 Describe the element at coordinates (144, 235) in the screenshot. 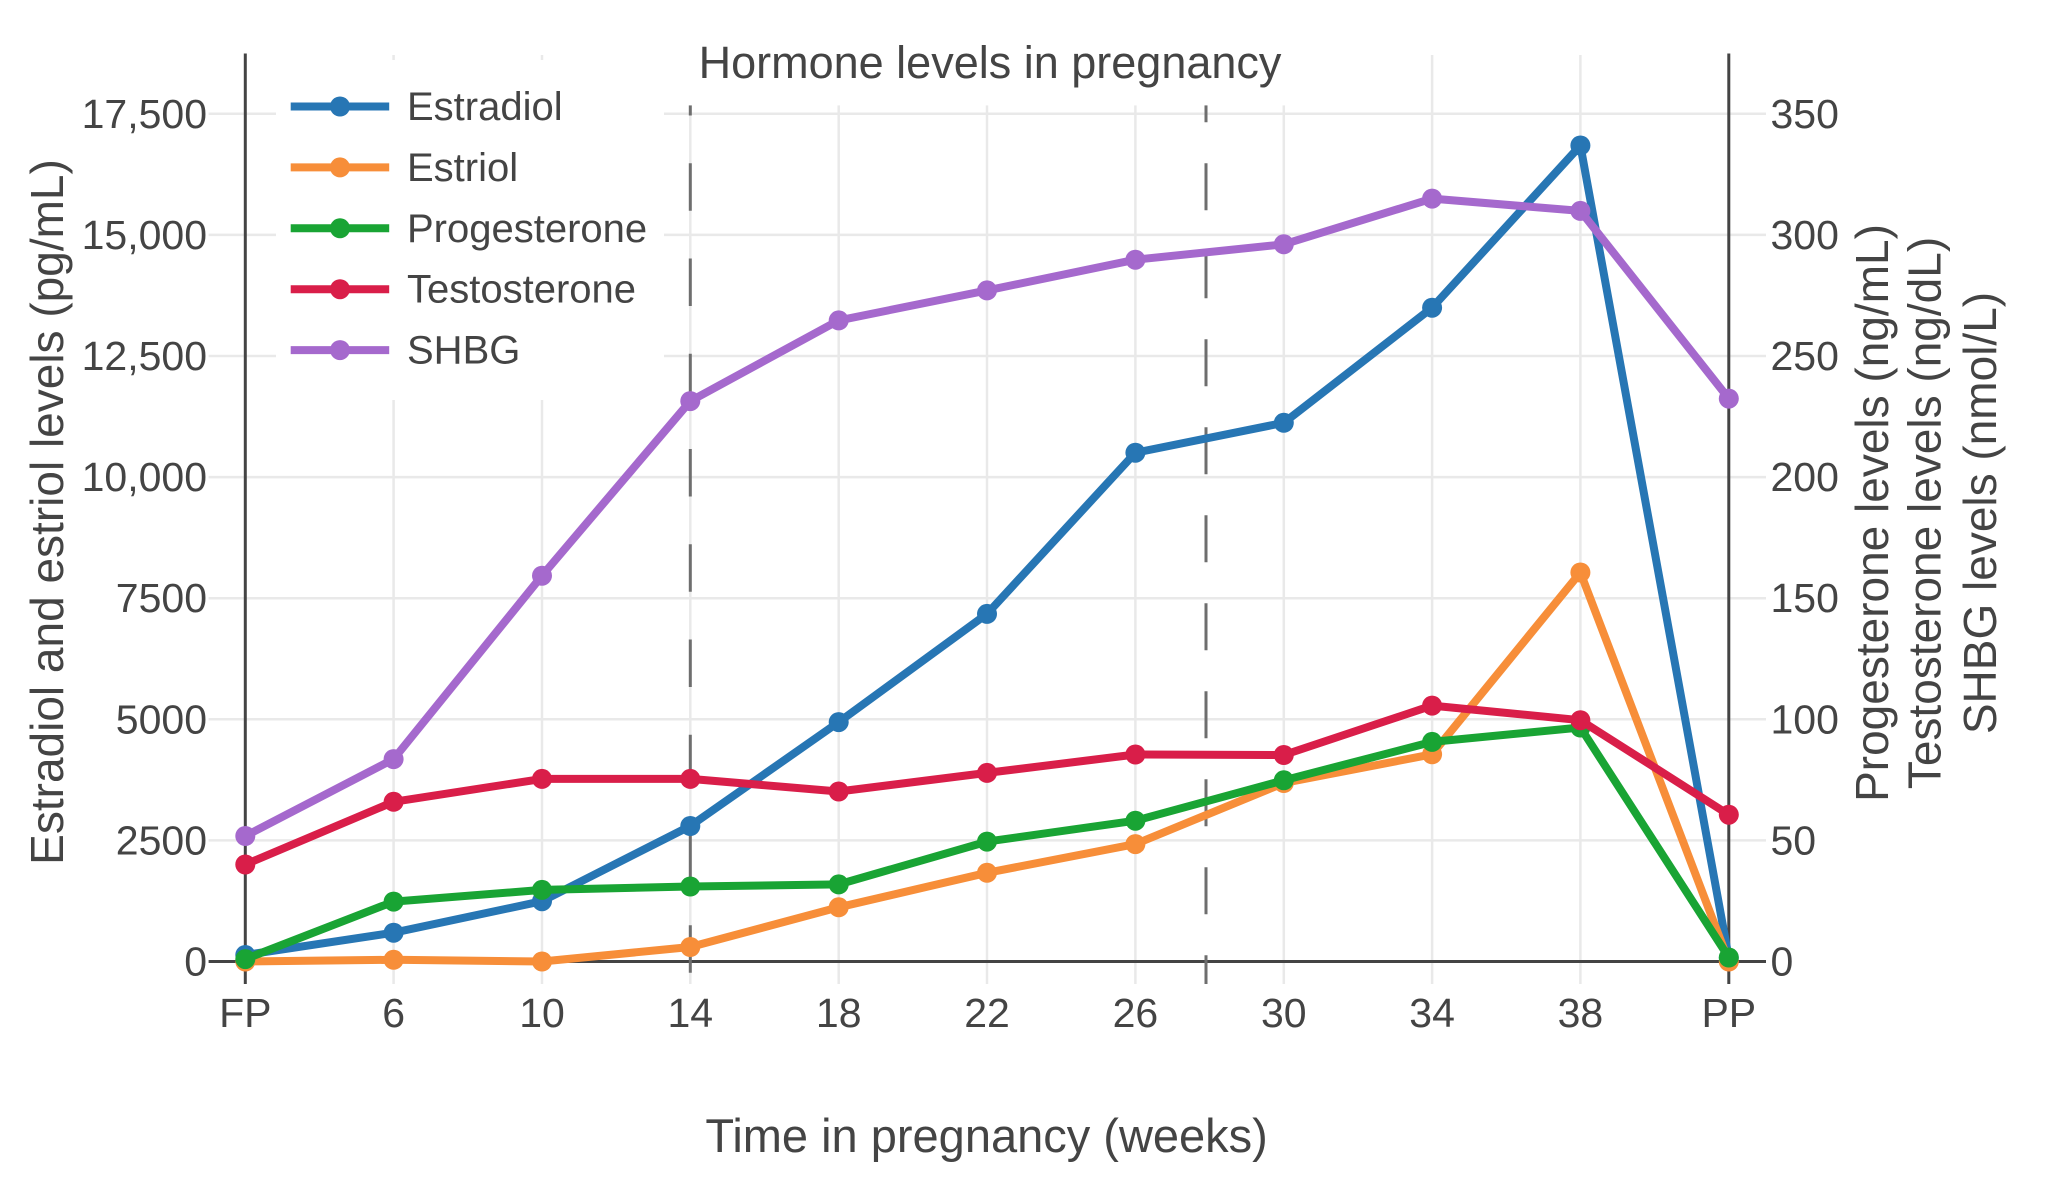

I see `svg-text: 15,000` at that location.